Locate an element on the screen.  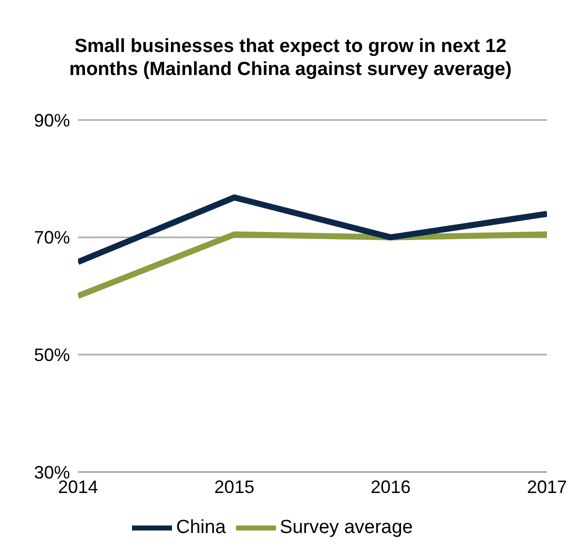
chart-title: Small businesses that expect to grow in next 12 months (Mainland China against survey average) is located at coordinates (290, 58).